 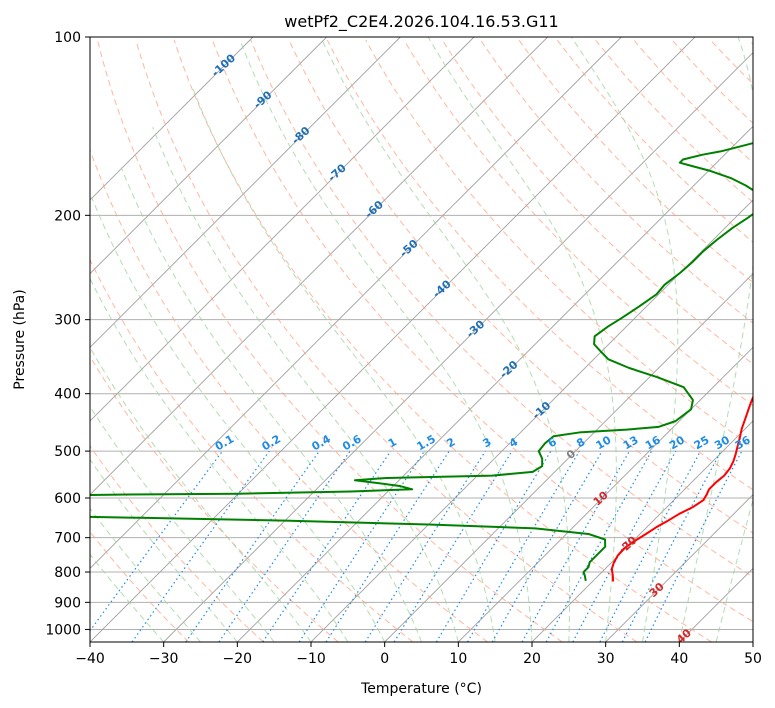 I want to click on mixing-ratio-label: 30, so click(x=722, y=442).